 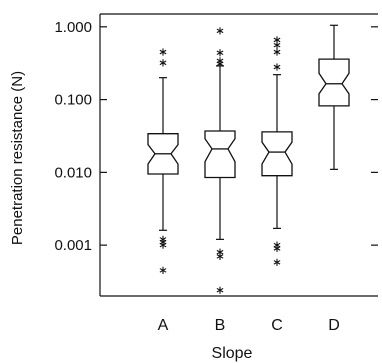 What do you see at coordinates (73, 27) in the screenshot?
I see `y-tick-label: 1.000` at bounding box center [73, 27].